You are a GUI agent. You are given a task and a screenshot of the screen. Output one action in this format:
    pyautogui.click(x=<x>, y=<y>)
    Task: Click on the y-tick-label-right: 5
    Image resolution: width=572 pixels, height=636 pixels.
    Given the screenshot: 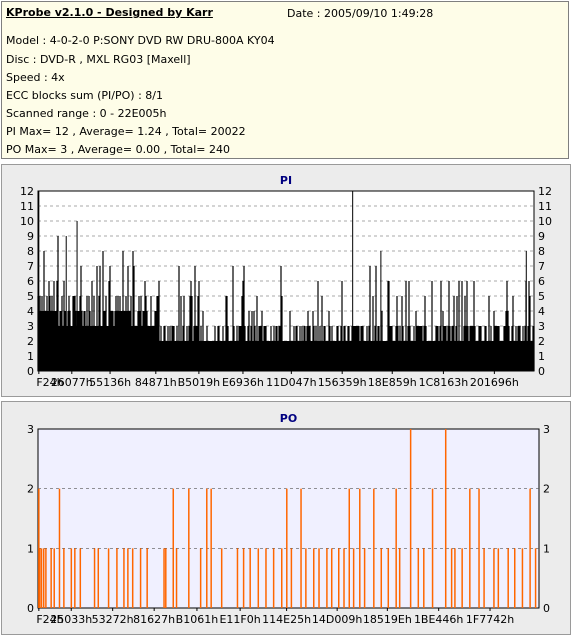 What is the action you would take?
    pyautogui.click(x=541, y=296)
    